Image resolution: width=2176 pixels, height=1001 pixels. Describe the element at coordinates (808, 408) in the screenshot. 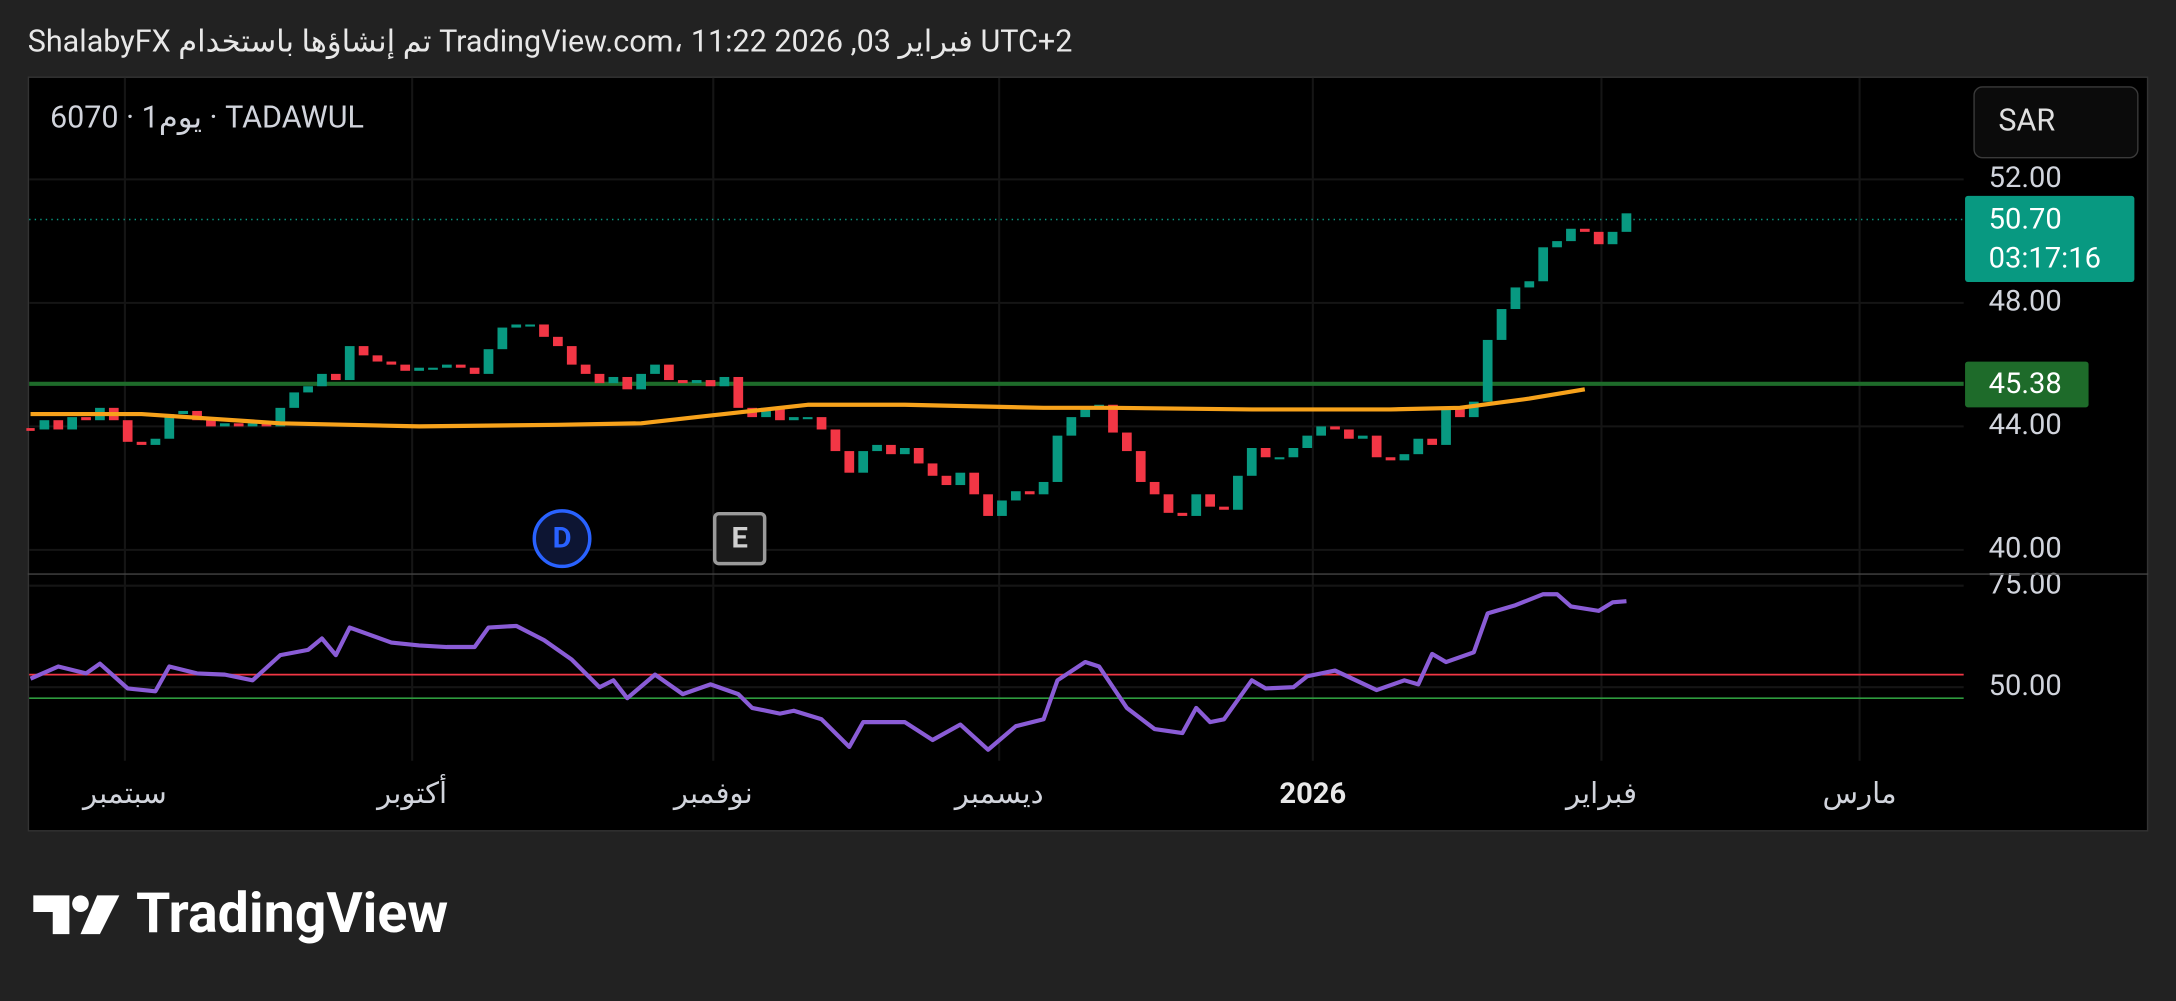

I see `moving-average` at that location.